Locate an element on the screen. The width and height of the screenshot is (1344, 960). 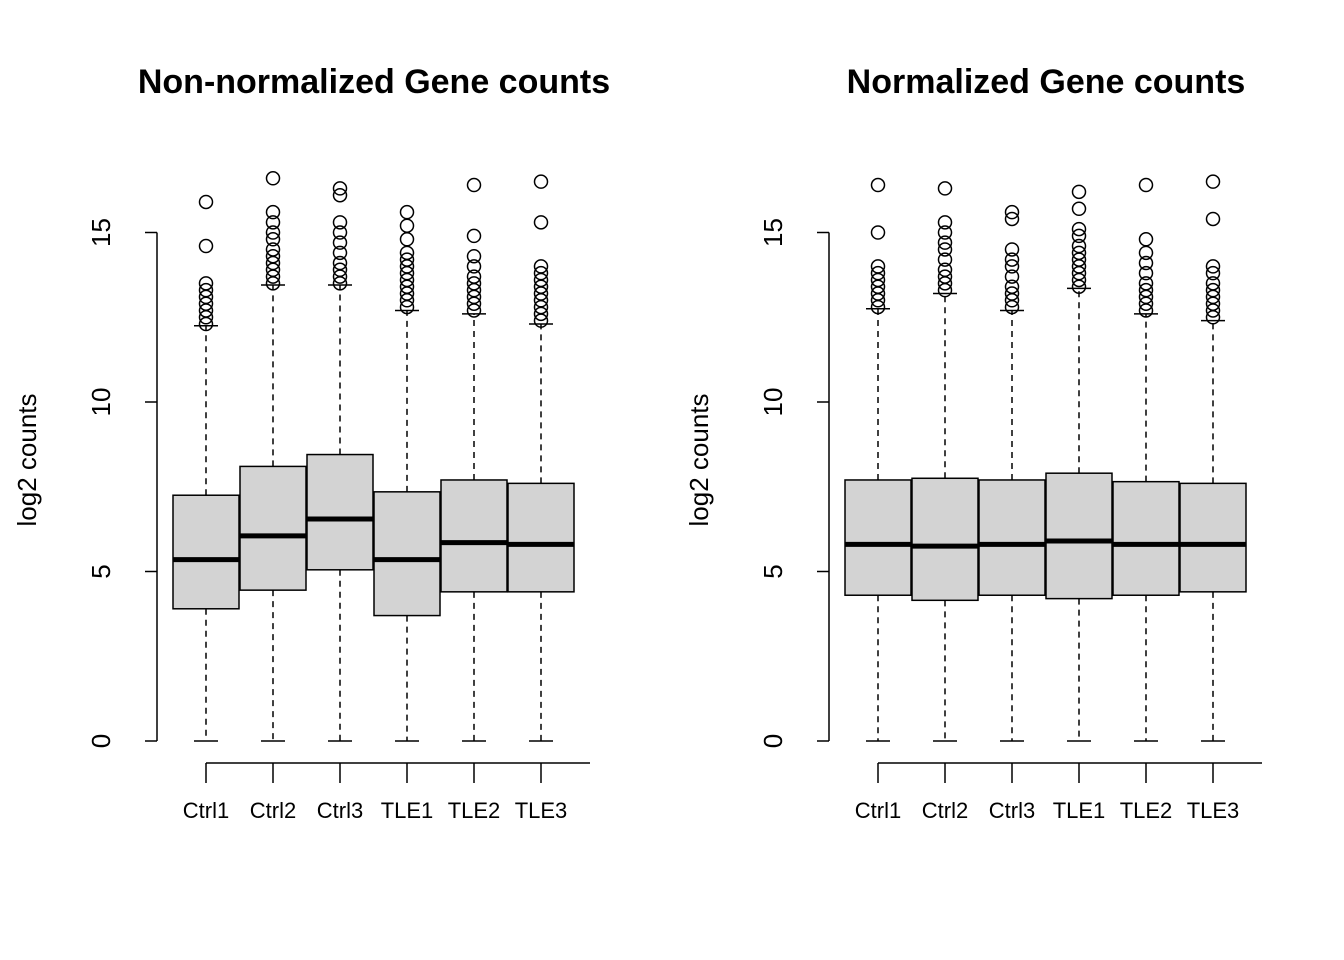
y-tick-label: 15 is located at coordinates (101, 232).